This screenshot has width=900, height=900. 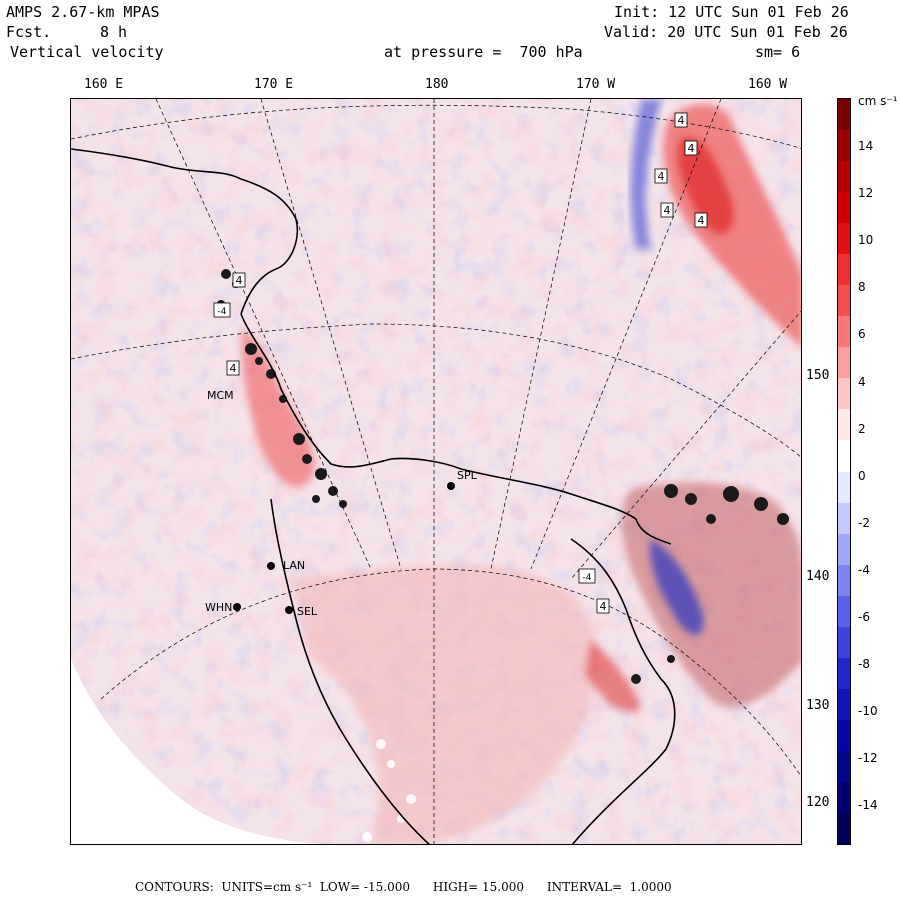 What do you see at coordinates (868, 711) in the screenshot?
I see `colorbar-tick-label: -10` at bounding box center [868, 711].